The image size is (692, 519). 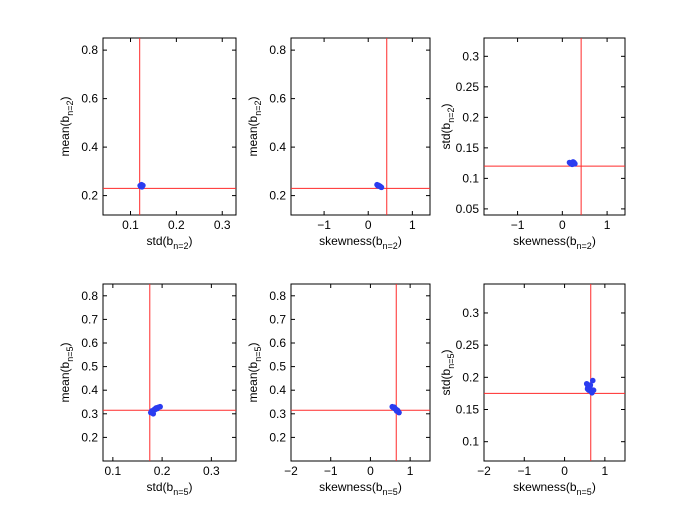 What do you see at coordinates (170, 488) in the screenshot?
I see `x-axis-label: std(bn=5)` at bounding box center [170, 488].